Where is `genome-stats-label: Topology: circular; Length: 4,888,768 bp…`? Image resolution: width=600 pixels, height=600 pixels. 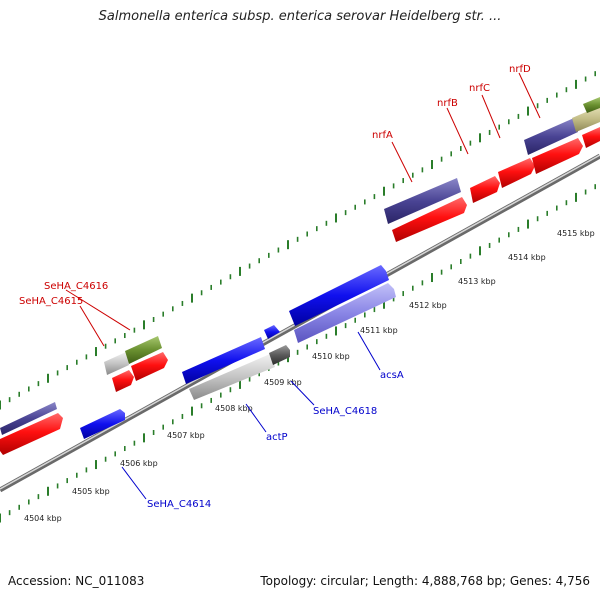
genome-stats-label: Topology: circular; Length: 4,888,768 bp… is located at coordinates (425, 581).